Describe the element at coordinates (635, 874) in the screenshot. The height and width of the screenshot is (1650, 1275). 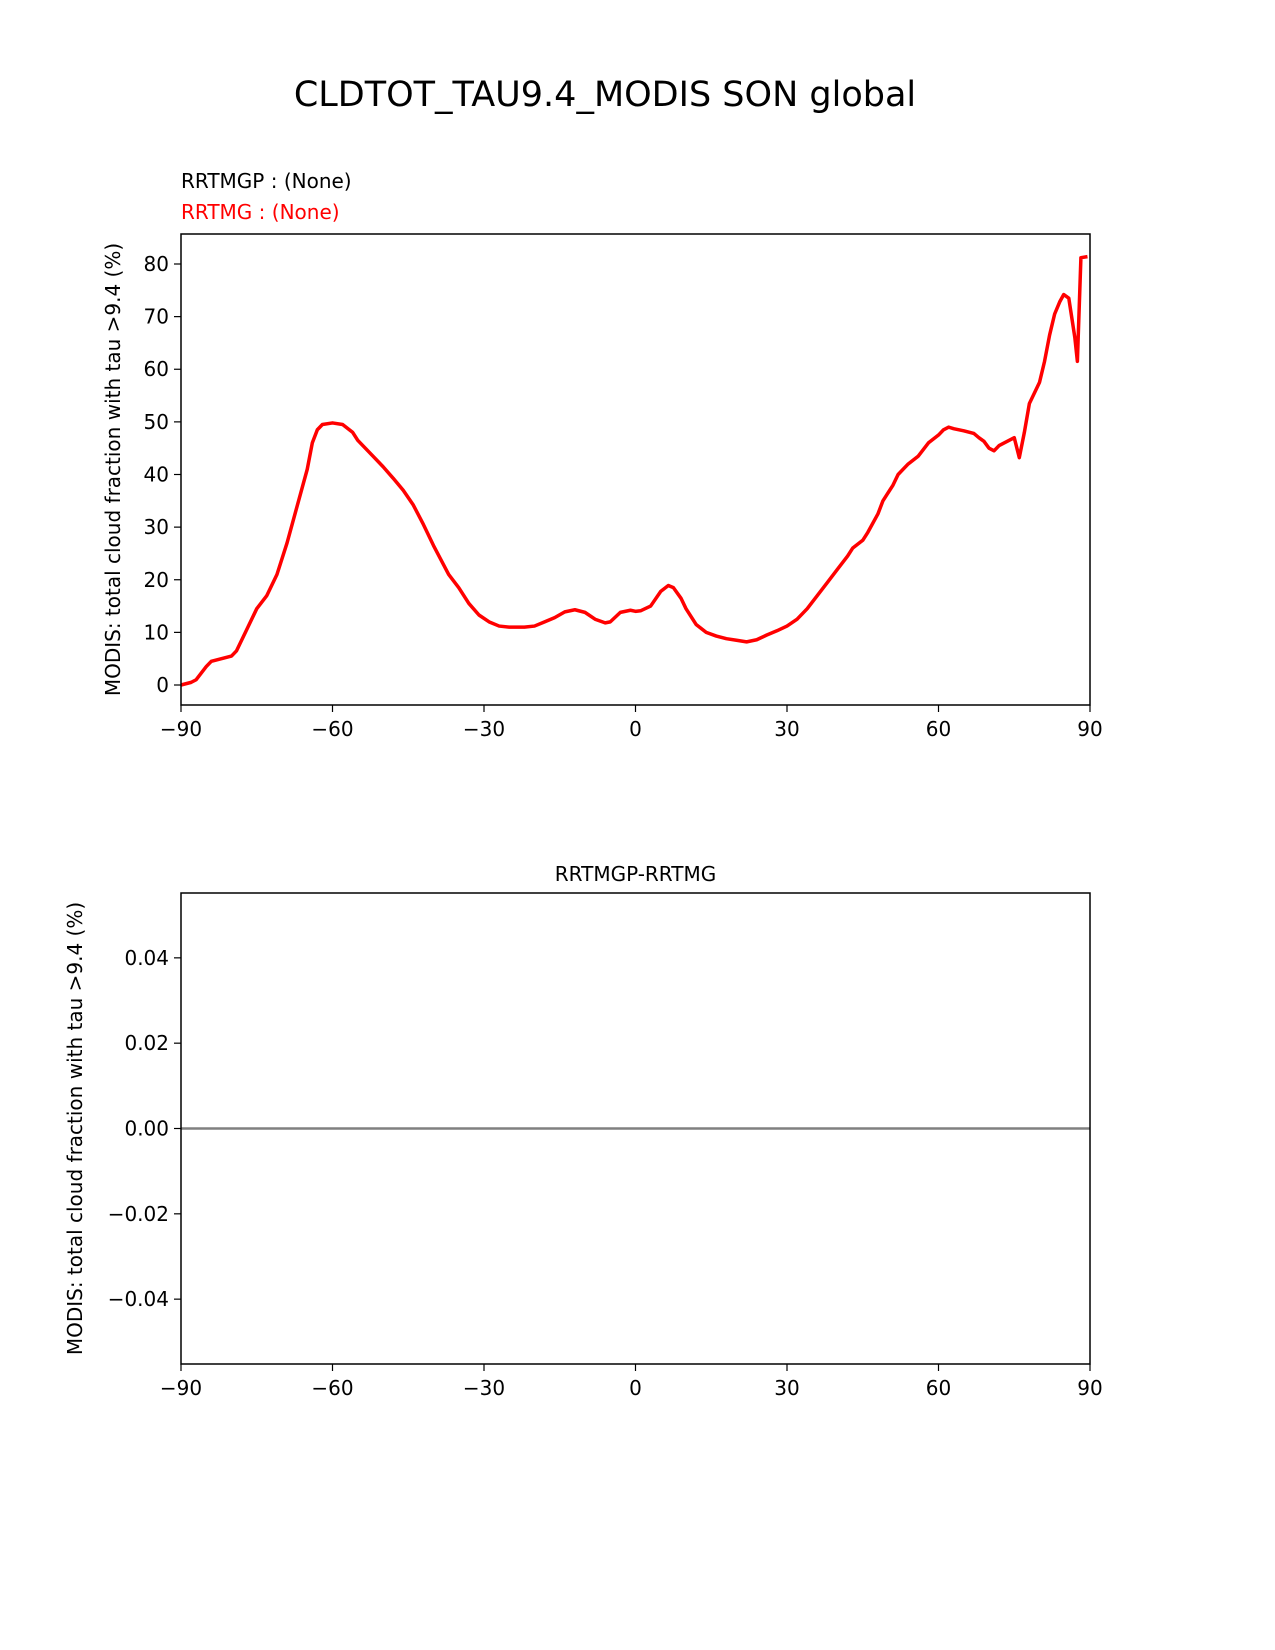
I see `axes-title: RRTMGP-RRTMG` at that location.